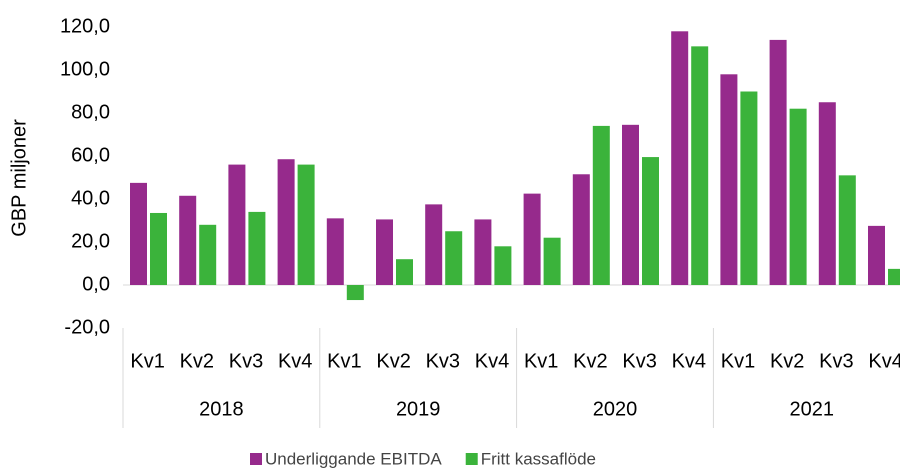 The image size is (900, 469). Describe the element at coordinates (96, 284) in the screenshot. I see `y-tick-label: 0,0` at that location.